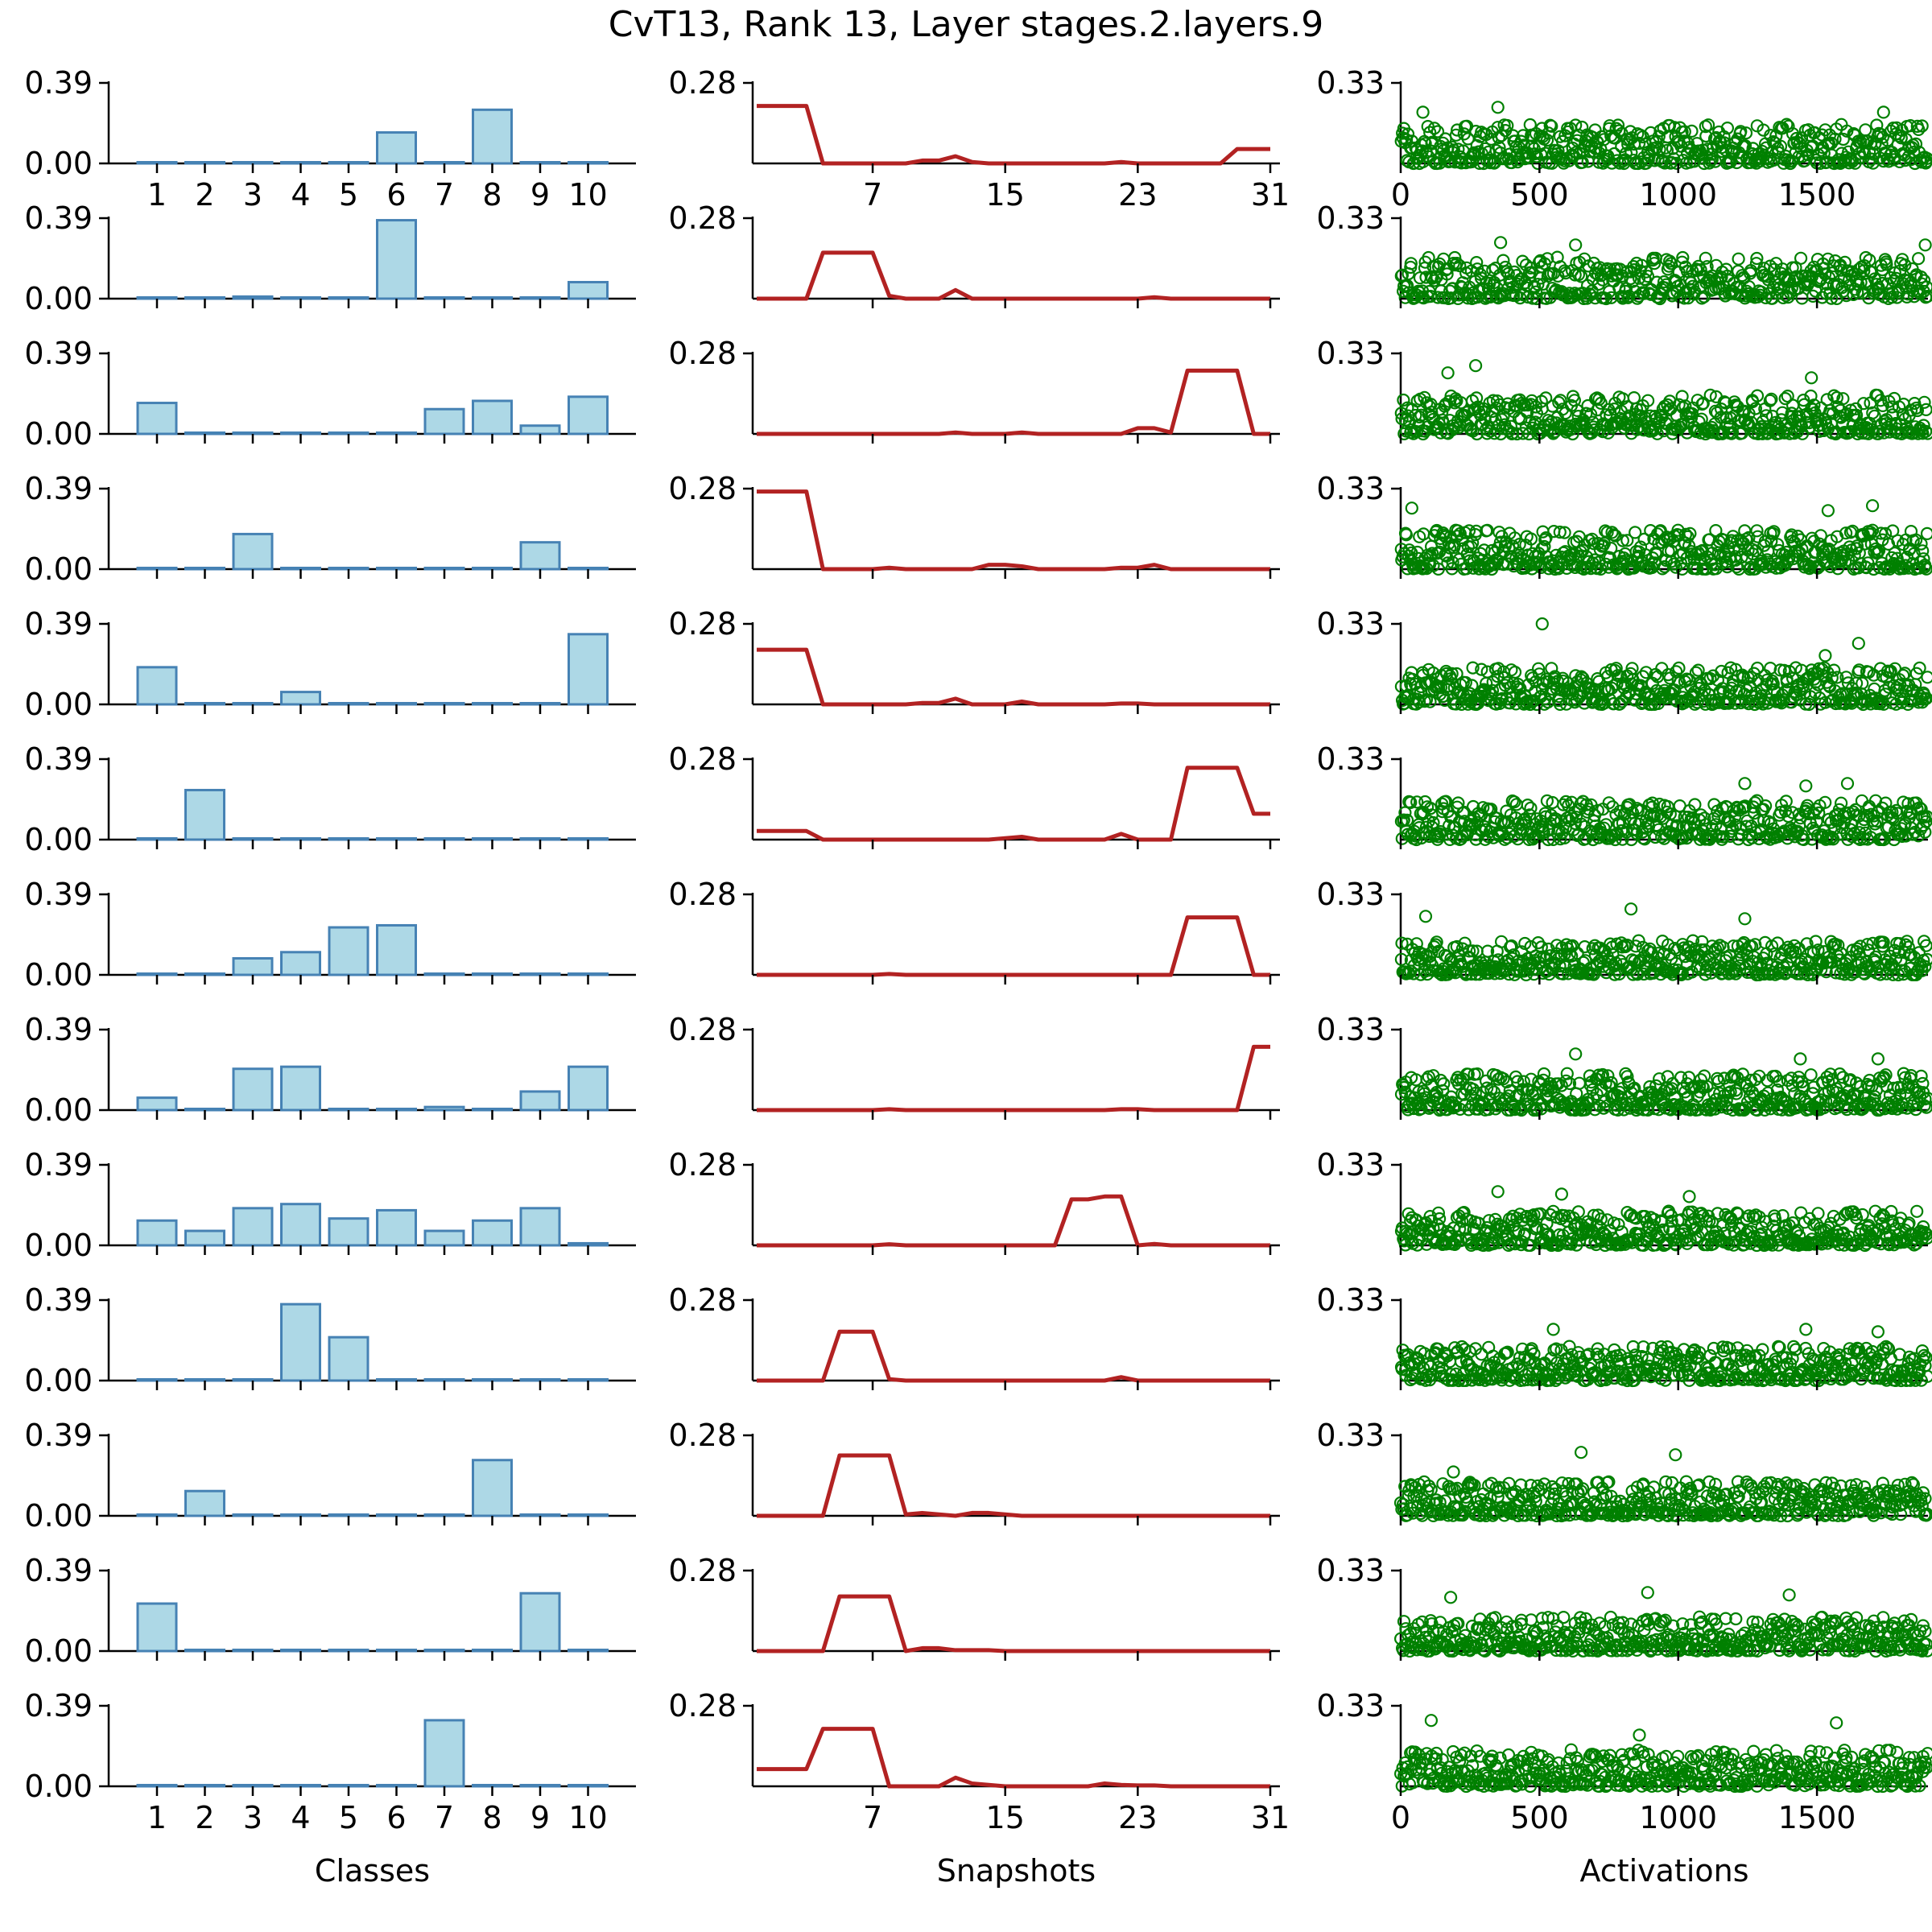  I want to click on activations-panel-row-5: 0.33, so click(1624, 660).